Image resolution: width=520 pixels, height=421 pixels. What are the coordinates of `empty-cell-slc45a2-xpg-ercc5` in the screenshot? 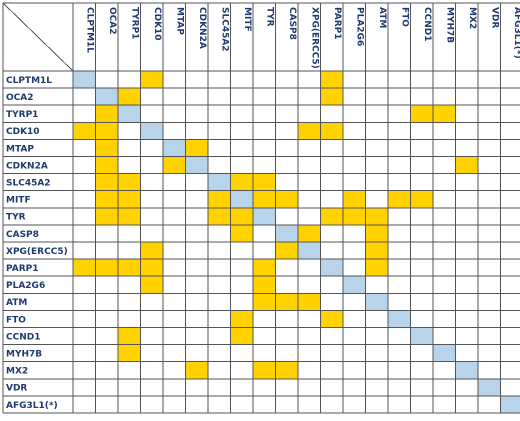 It's located at (309, 182).